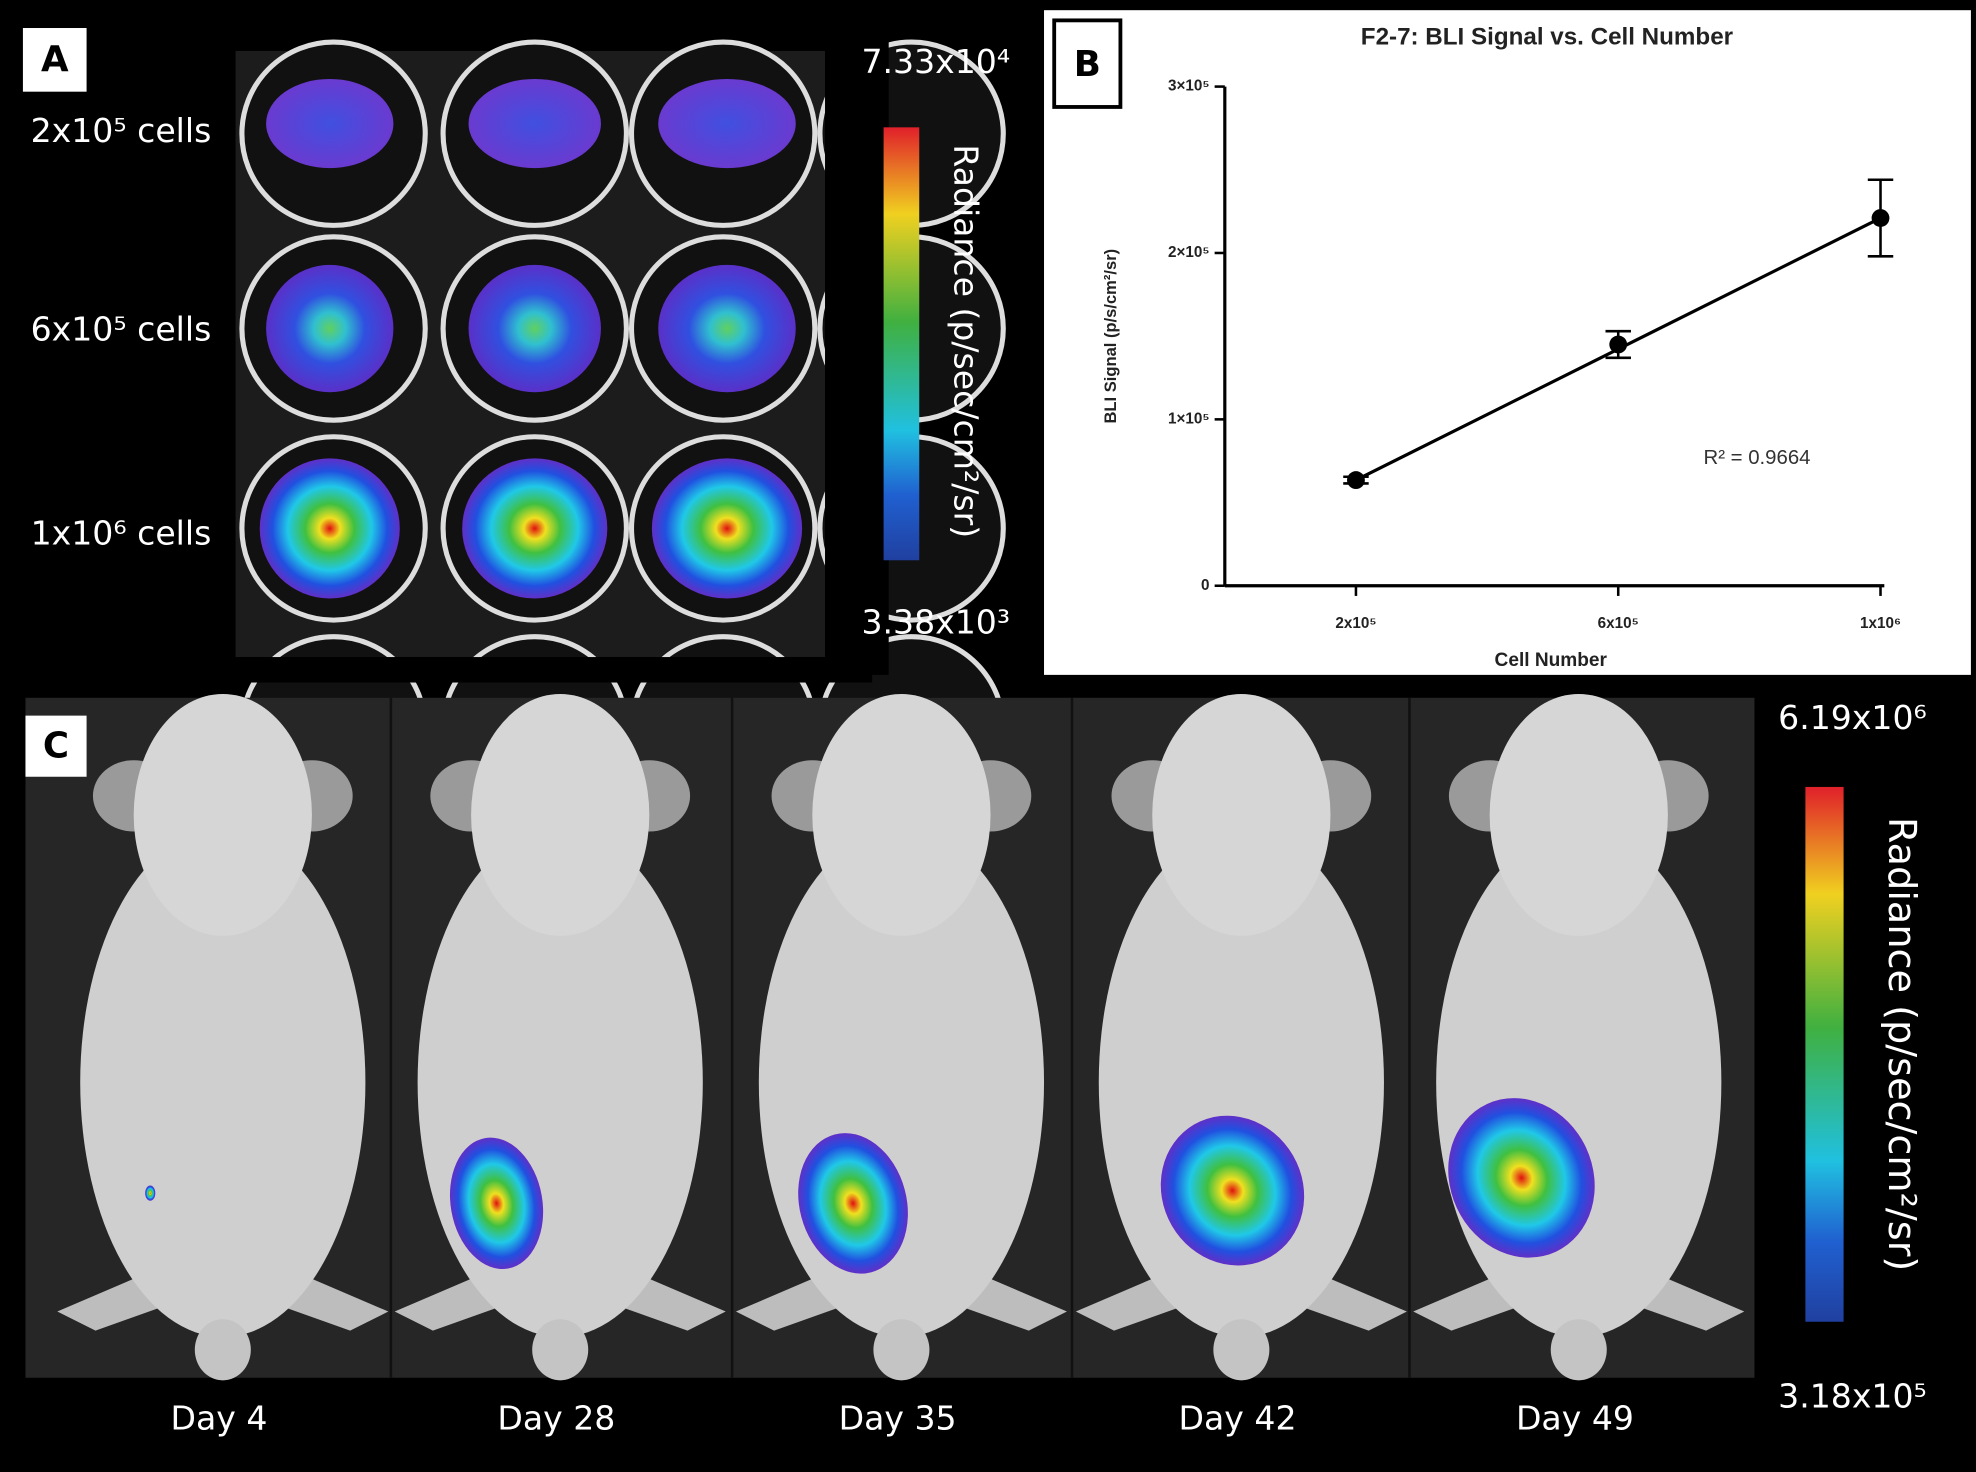  Describe the element at coordinates (1205, 585) in the screenshot. I see `y-tick-label: 0` at that location.